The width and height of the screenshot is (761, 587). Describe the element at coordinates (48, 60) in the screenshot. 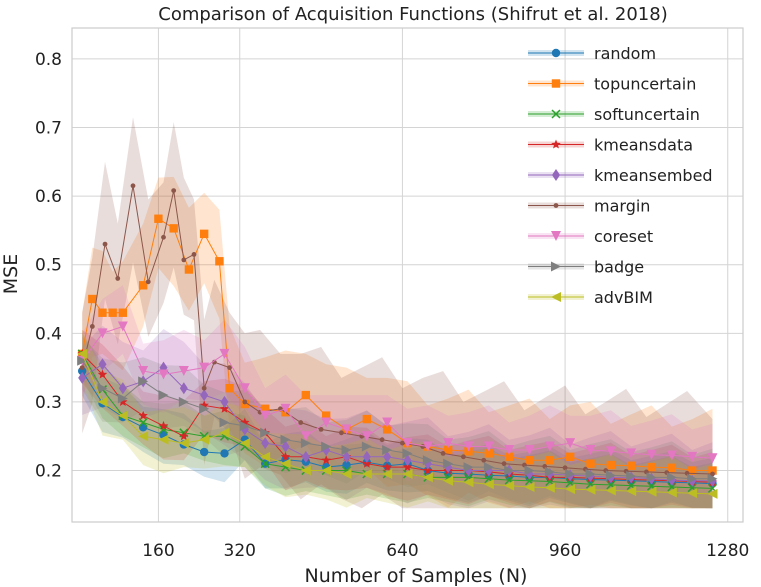

I see `y-tick-label: 0.8` at that location.